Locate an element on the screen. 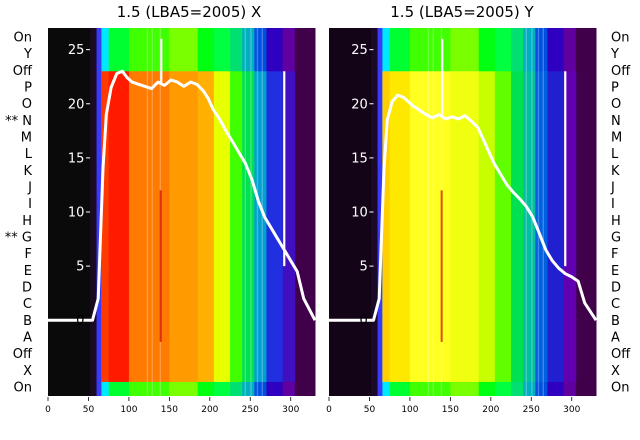  side-label-left: O is located at coordinates (27, 104).